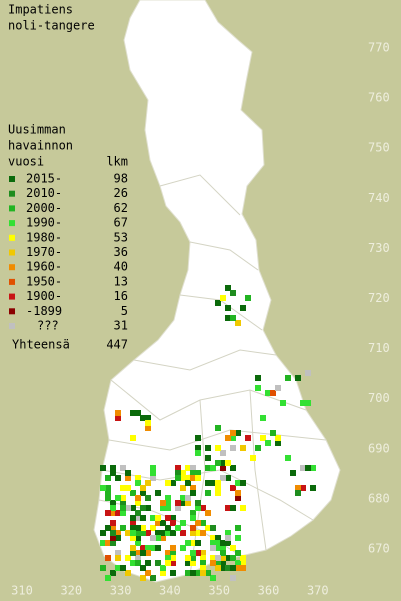 The image size is (401, 601). I want to click on easting-label: 370, so click(318, 591).